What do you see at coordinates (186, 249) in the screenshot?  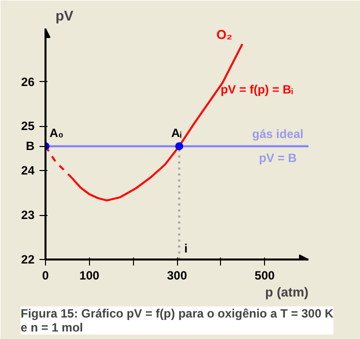 I see `annotation: i` at bounding box center [186, 249].